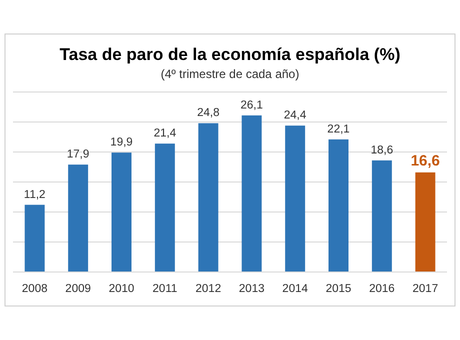  I want to click on data-label: 16,6, so click(425, 161).